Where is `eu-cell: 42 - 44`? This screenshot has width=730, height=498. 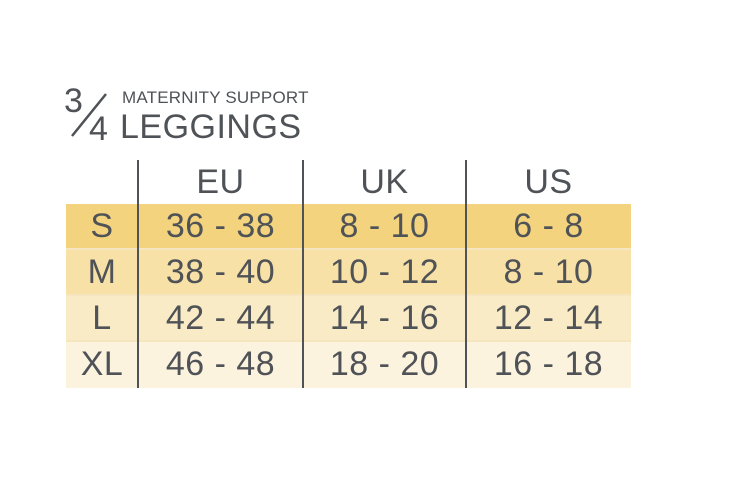
eu-cell: 42 - 44 is located at coordinates (220, 317).